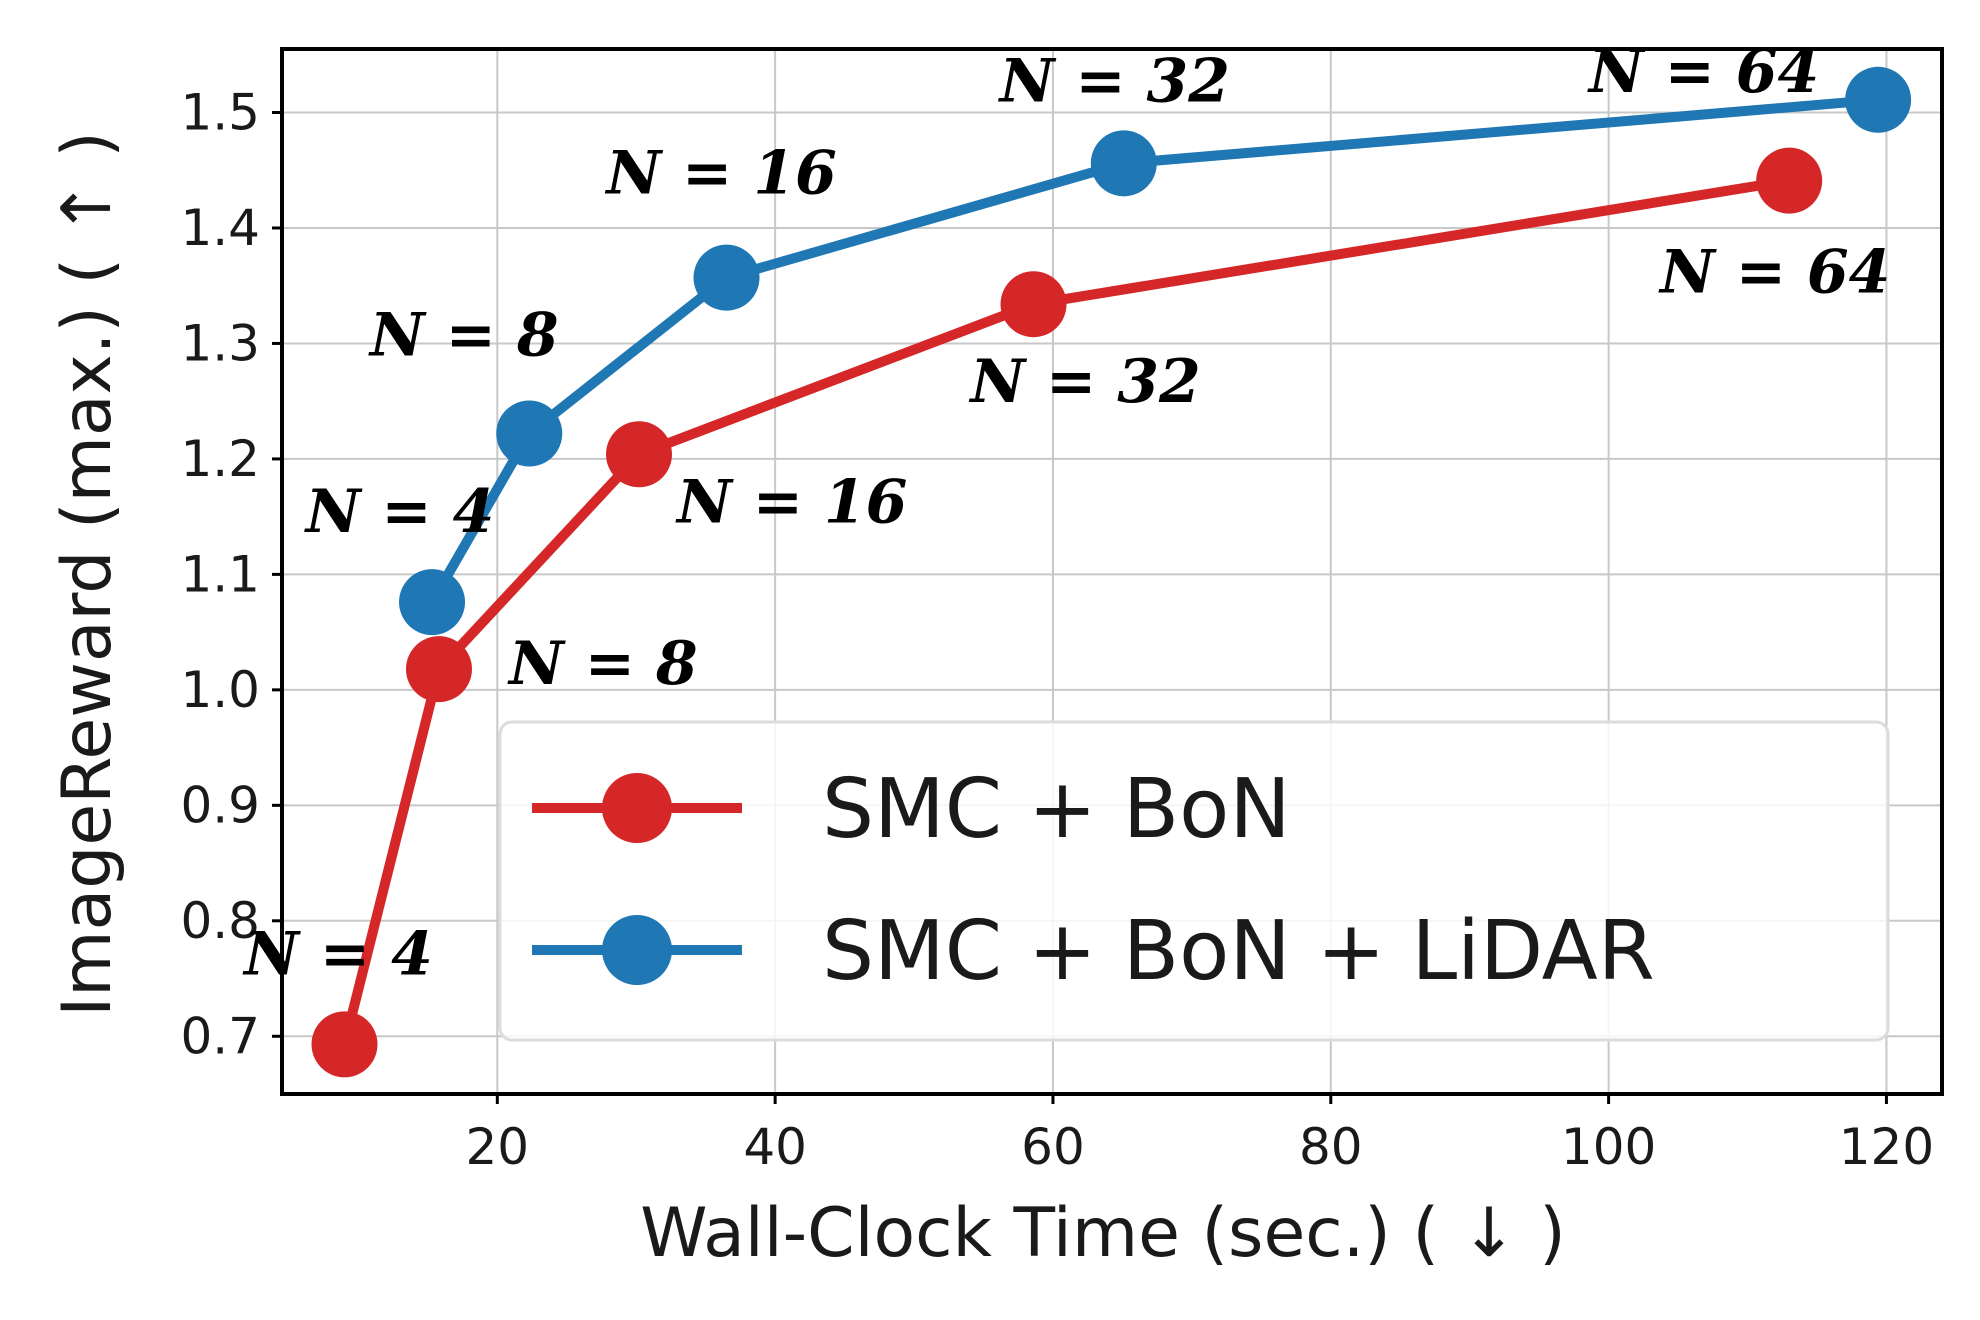  Describe the element at coordinates (1056, 809) in the screenshot. I see `legend-label-0: SMC + BoN` at that location.